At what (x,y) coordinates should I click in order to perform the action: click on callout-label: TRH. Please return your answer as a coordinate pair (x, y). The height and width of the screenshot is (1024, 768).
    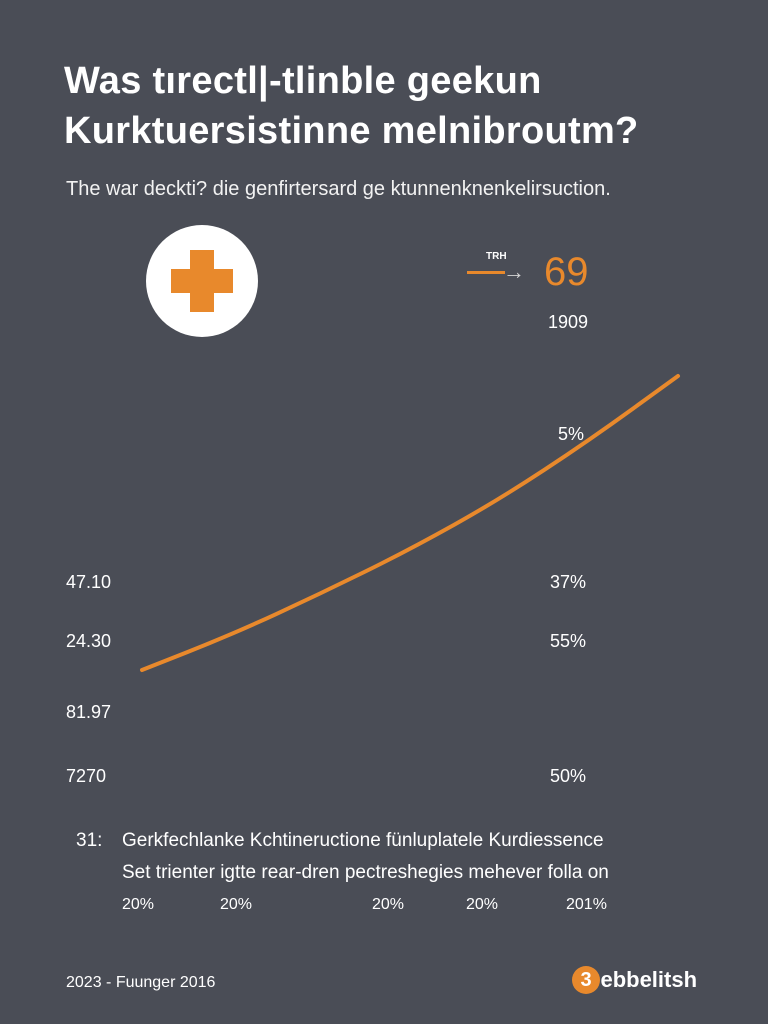
    Looking at the image, I should click on (496, 256).